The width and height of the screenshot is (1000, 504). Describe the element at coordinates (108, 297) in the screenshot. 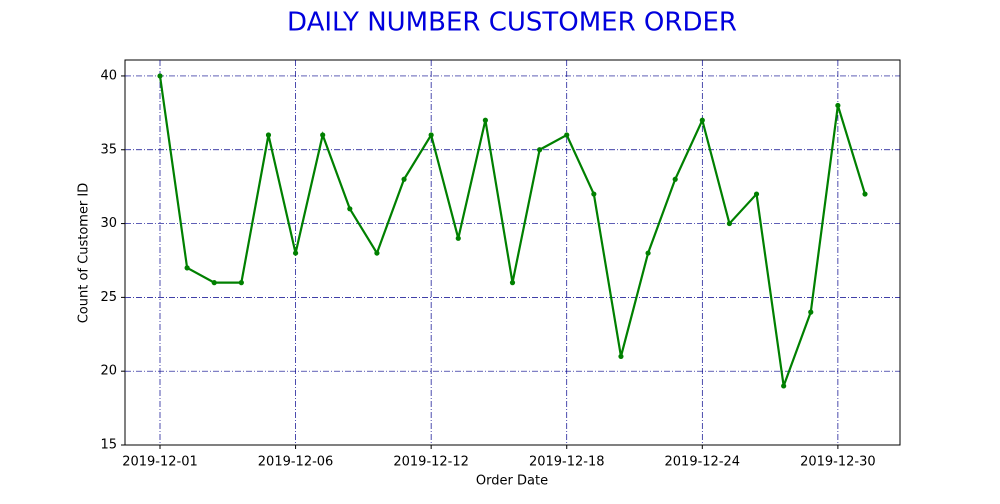

I see `y-tick-label: 25` at that location.